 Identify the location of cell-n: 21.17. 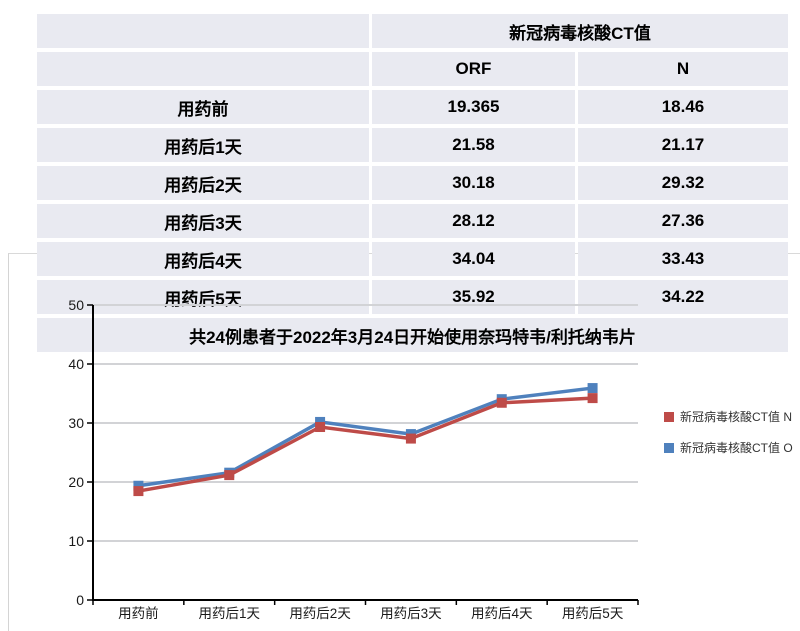
(683, 145).